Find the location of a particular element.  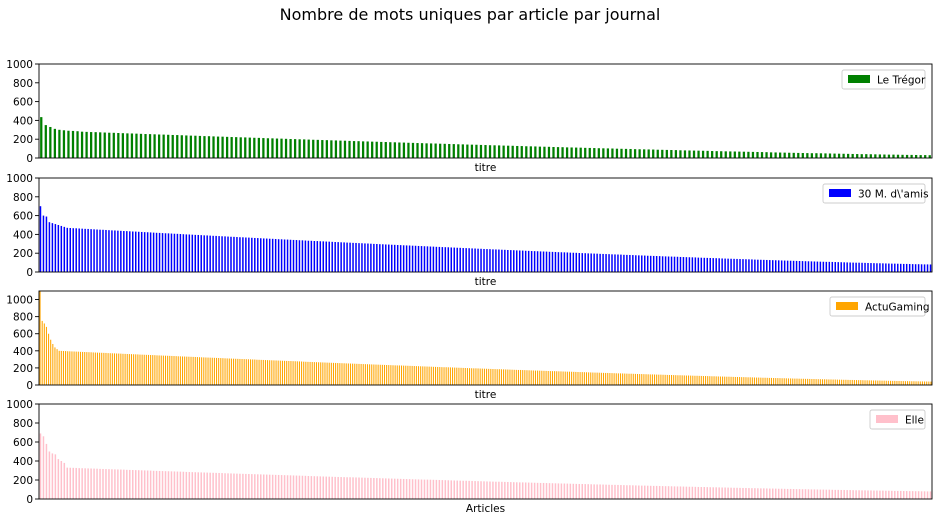

legend-swatch is located at coordinates (887, 419).